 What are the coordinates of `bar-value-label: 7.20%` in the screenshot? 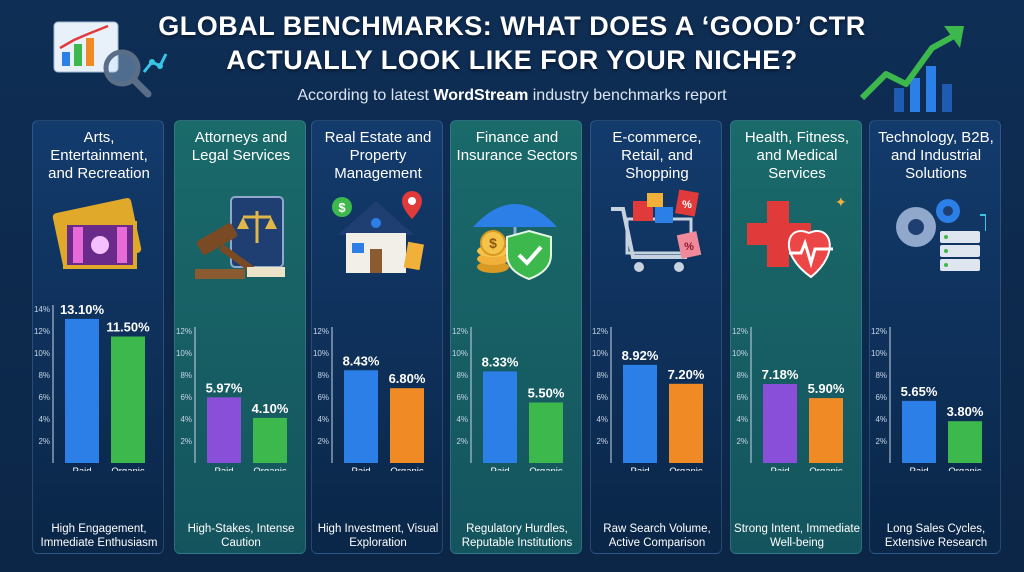 It's located at (686, 374).